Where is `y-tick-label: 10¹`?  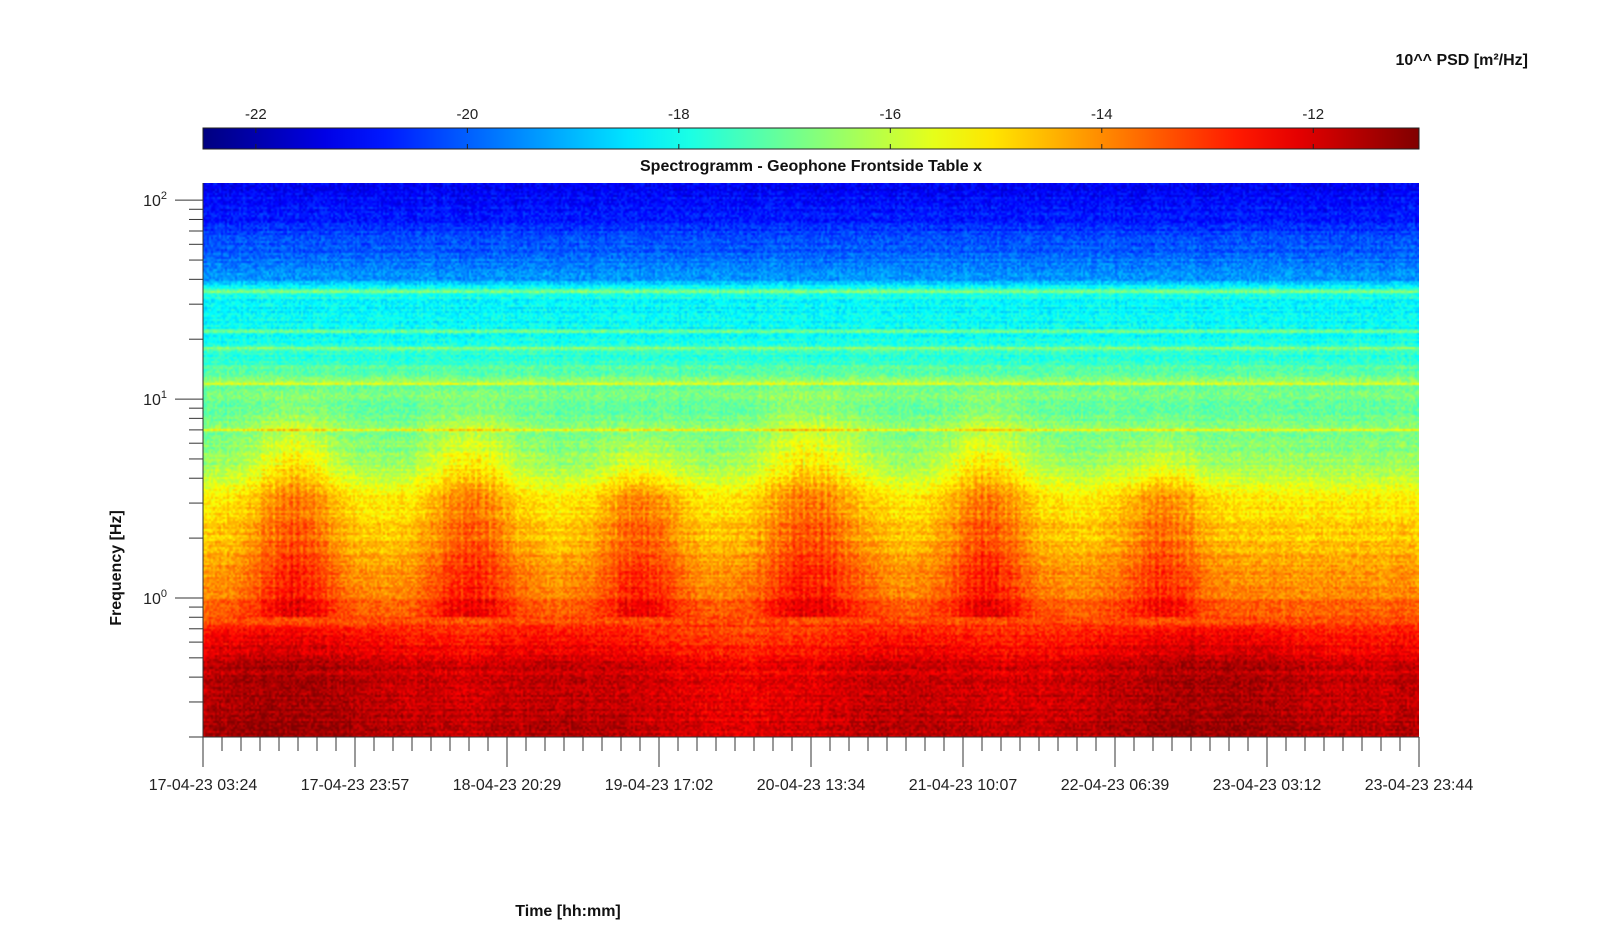 y-tick-label: 10¹ is located at coordinates (155, 399).